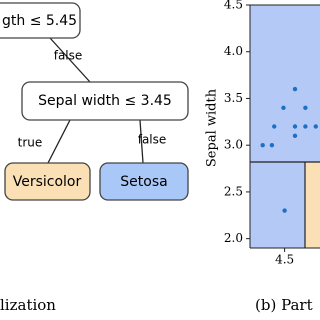 The height and width of the screenshot is (320, 320). I want to click on y-tick-label: 3.0, so click(233, 145).